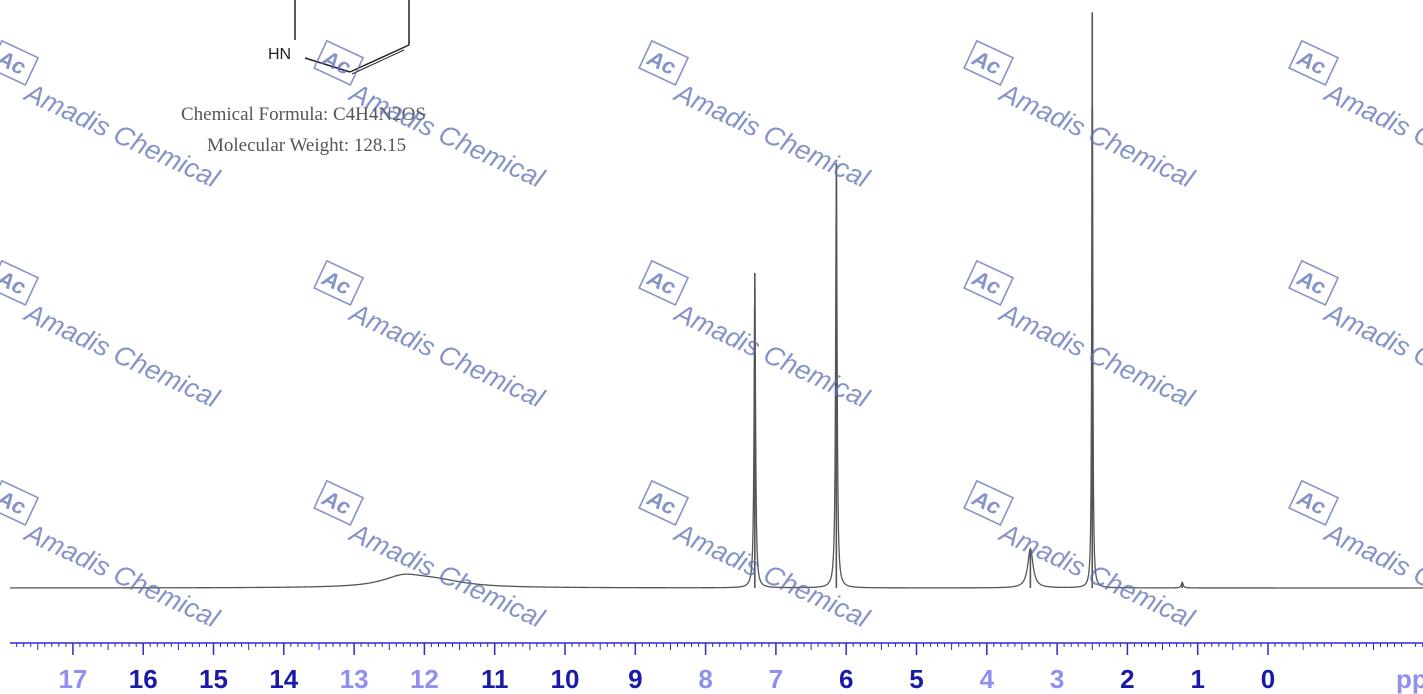 The width and height of the screenshot is (1423, 694). What do you see at coordinates (1268, 679) in the screenshot?
I see `axis-tick-label: 0` at bounding box center [1268, 679].